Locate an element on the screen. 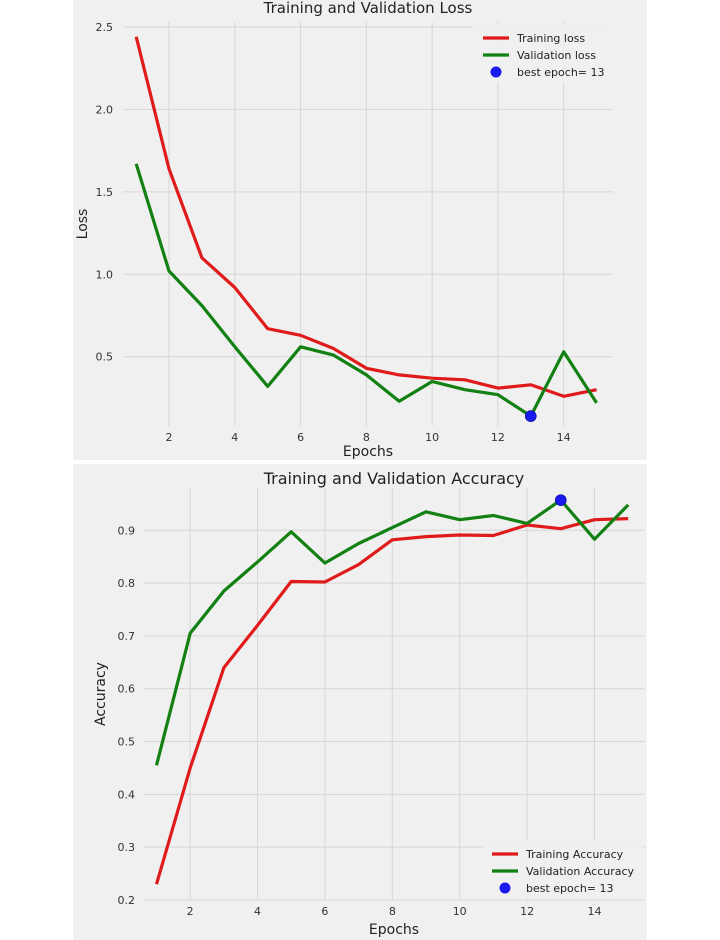  acc-chart-title: Training and Validation Accuracy is located at coordinates (394, 478).